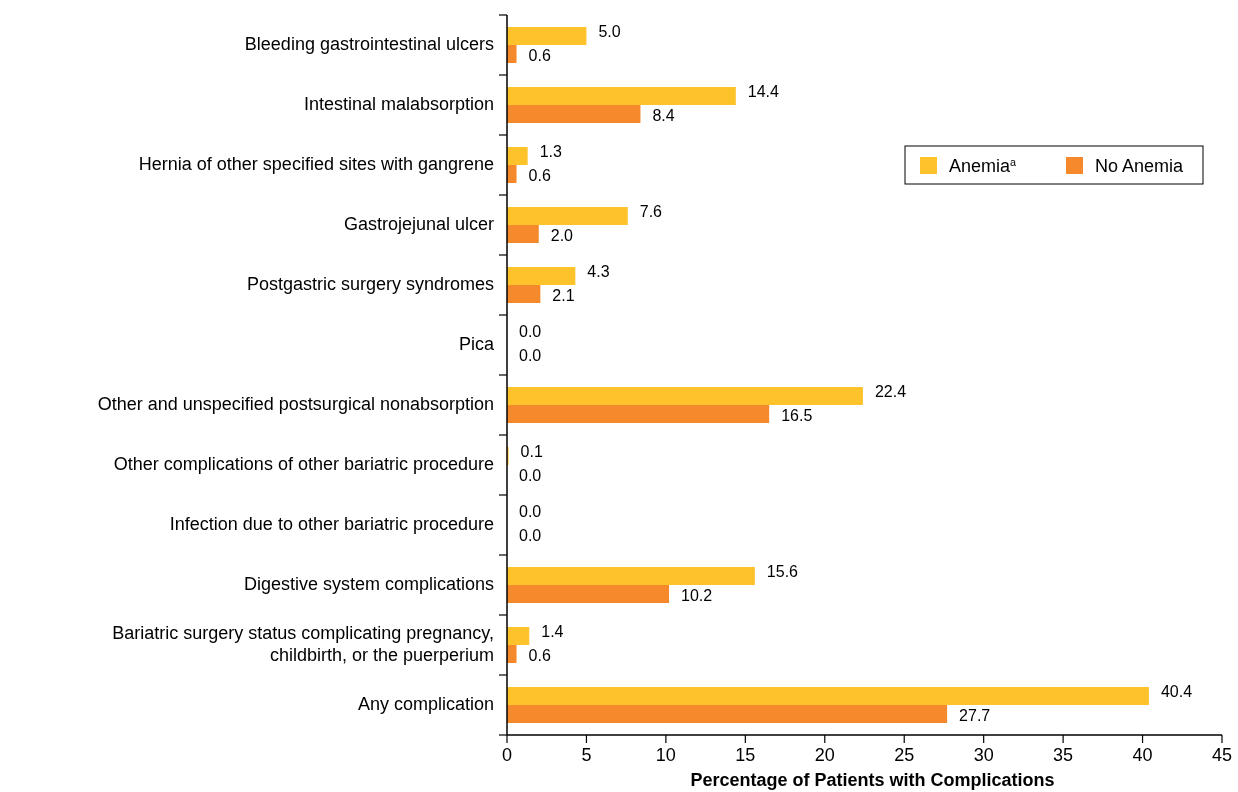 This screenshot has height=792, width=1238. I want to click on x-tick-label: 15, so click(745, 755).